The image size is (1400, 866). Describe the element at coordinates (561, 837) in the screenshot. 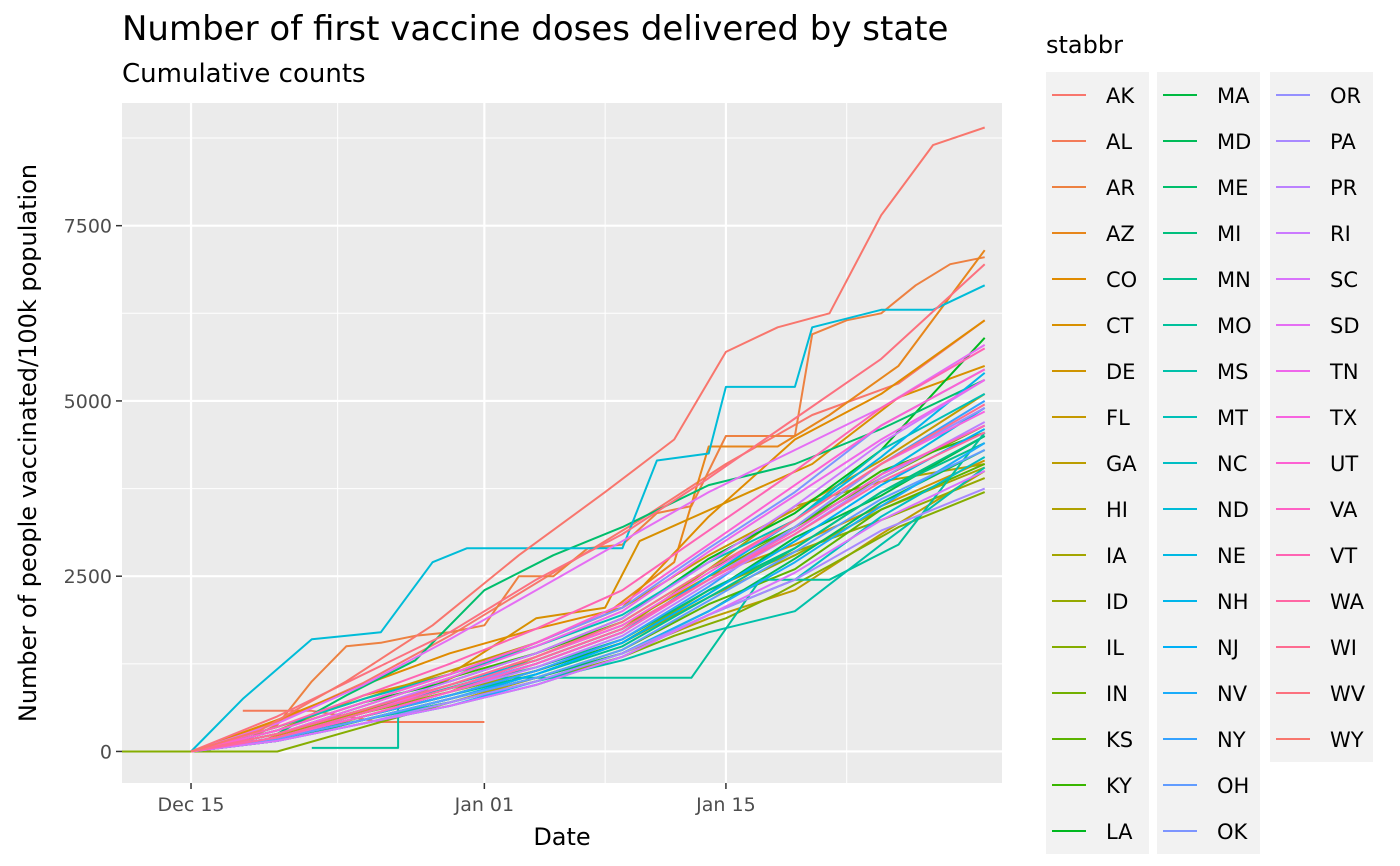

I see `x-axis-title: Date` at that location.